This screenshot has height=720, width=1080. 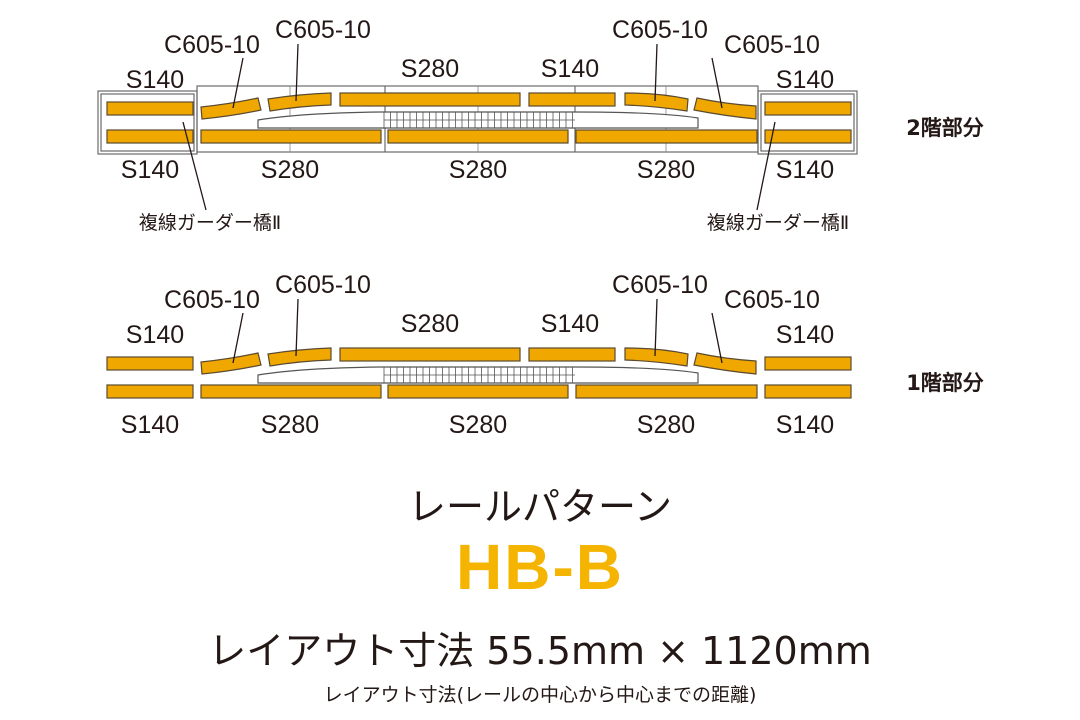 What do you see at coordinates (540, 567) in the screenshot?
I see `pattern-code: HB-B` at bounding box center [540, 567].